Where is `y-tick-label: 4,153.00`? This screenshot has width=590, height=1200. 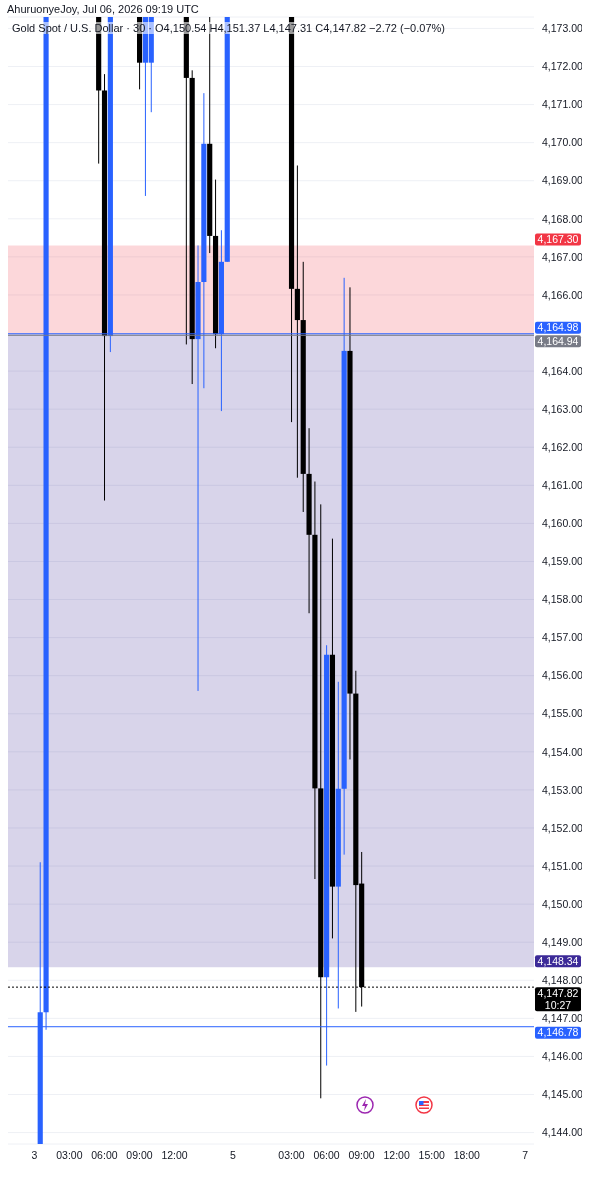
y-tick-label: 4,153.00 is located at coordinates (563, 789).